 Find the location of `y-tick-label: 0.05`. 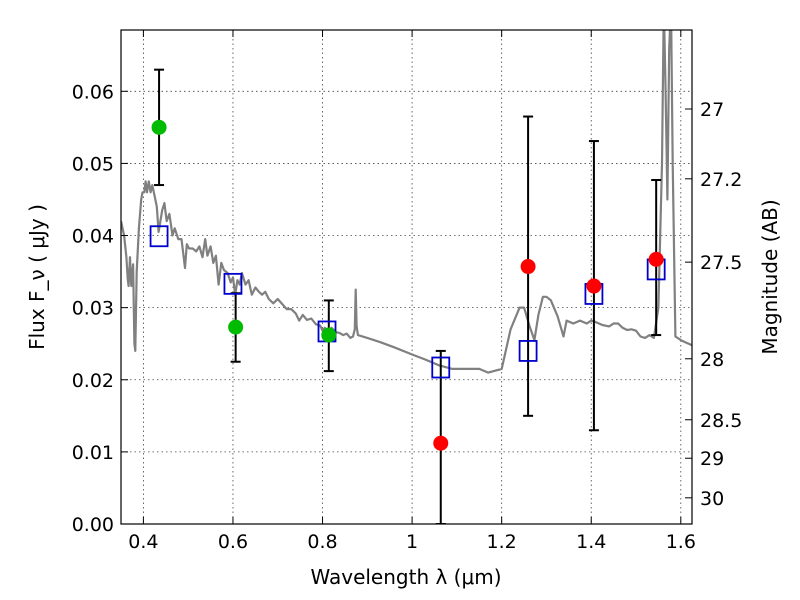

y-tick-label: 0.05 is located at coordinates (93, 164).